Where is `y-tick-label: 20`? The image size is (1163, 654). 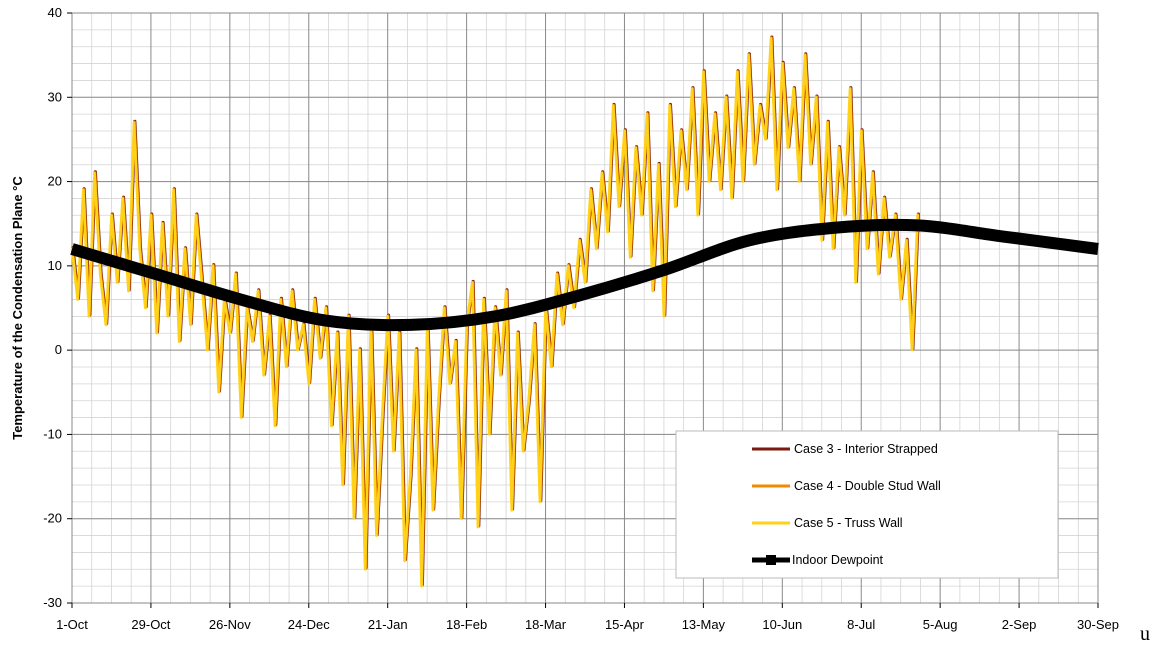 y-tick-label: 20 is located at coordinates (55, 181).